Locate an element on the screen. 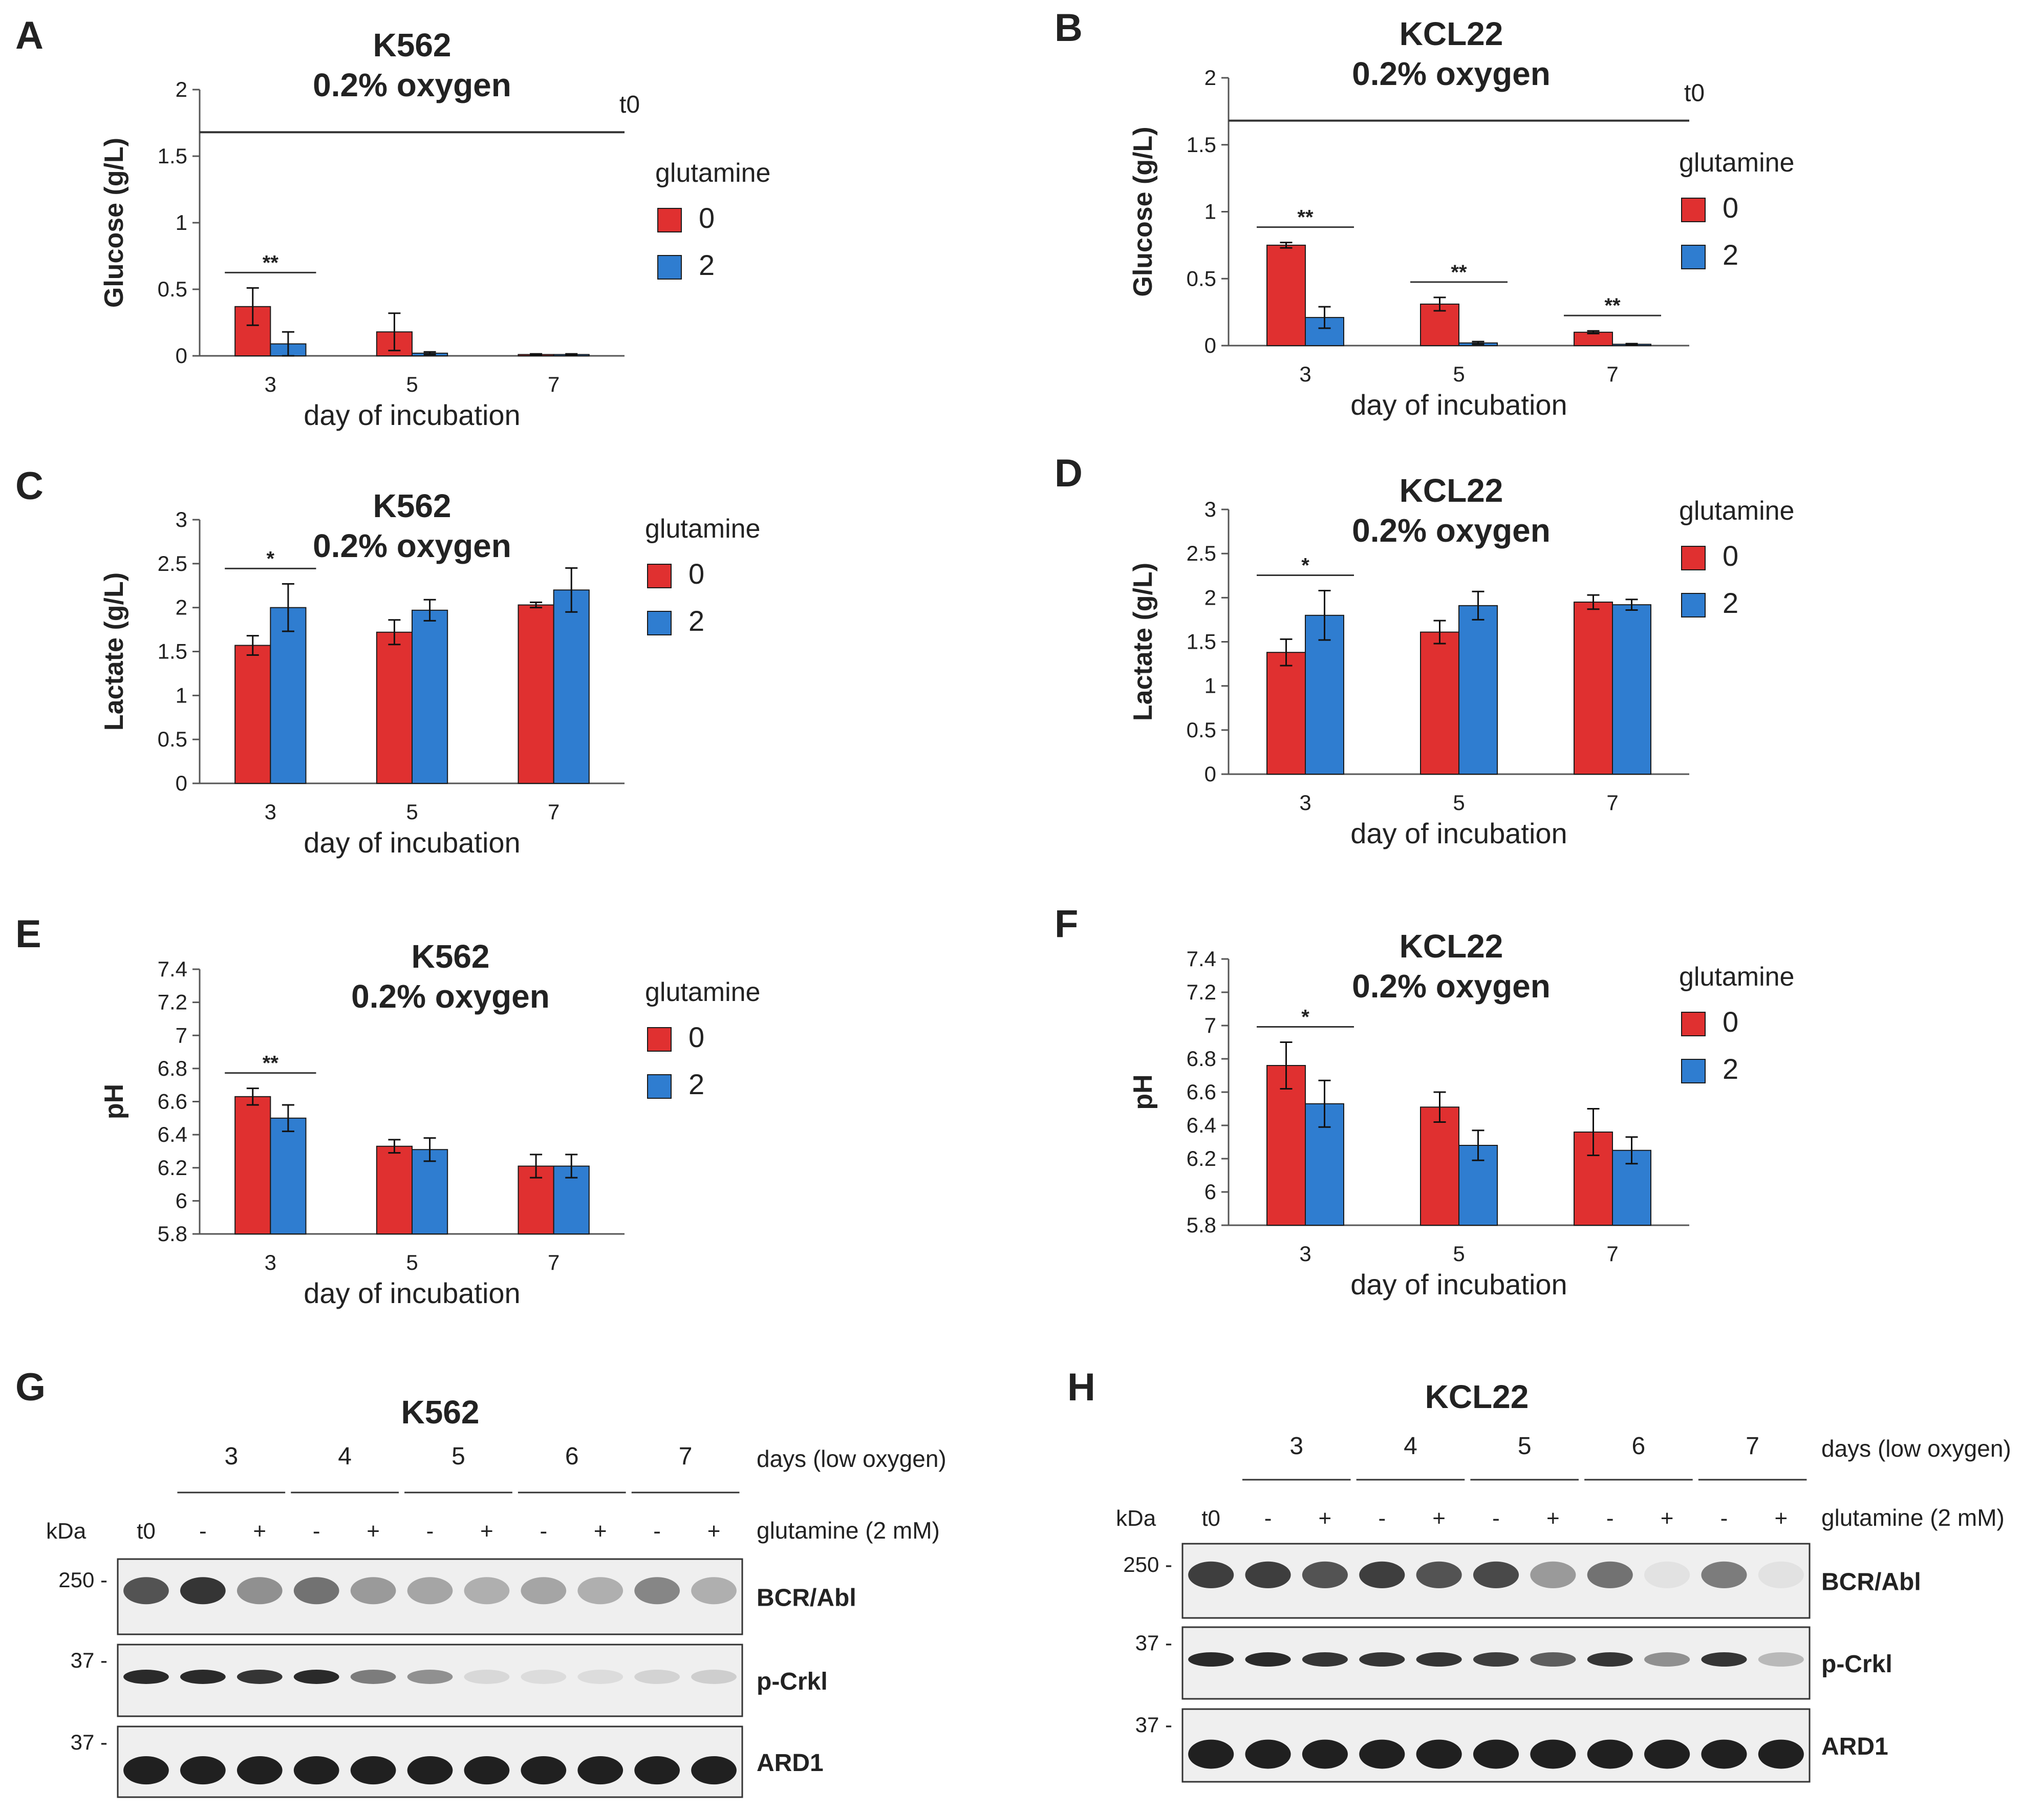 The height and width of the screenshot is (1812, 2044). y-tick-label: 2.5 is located at coordinates (172, 563).